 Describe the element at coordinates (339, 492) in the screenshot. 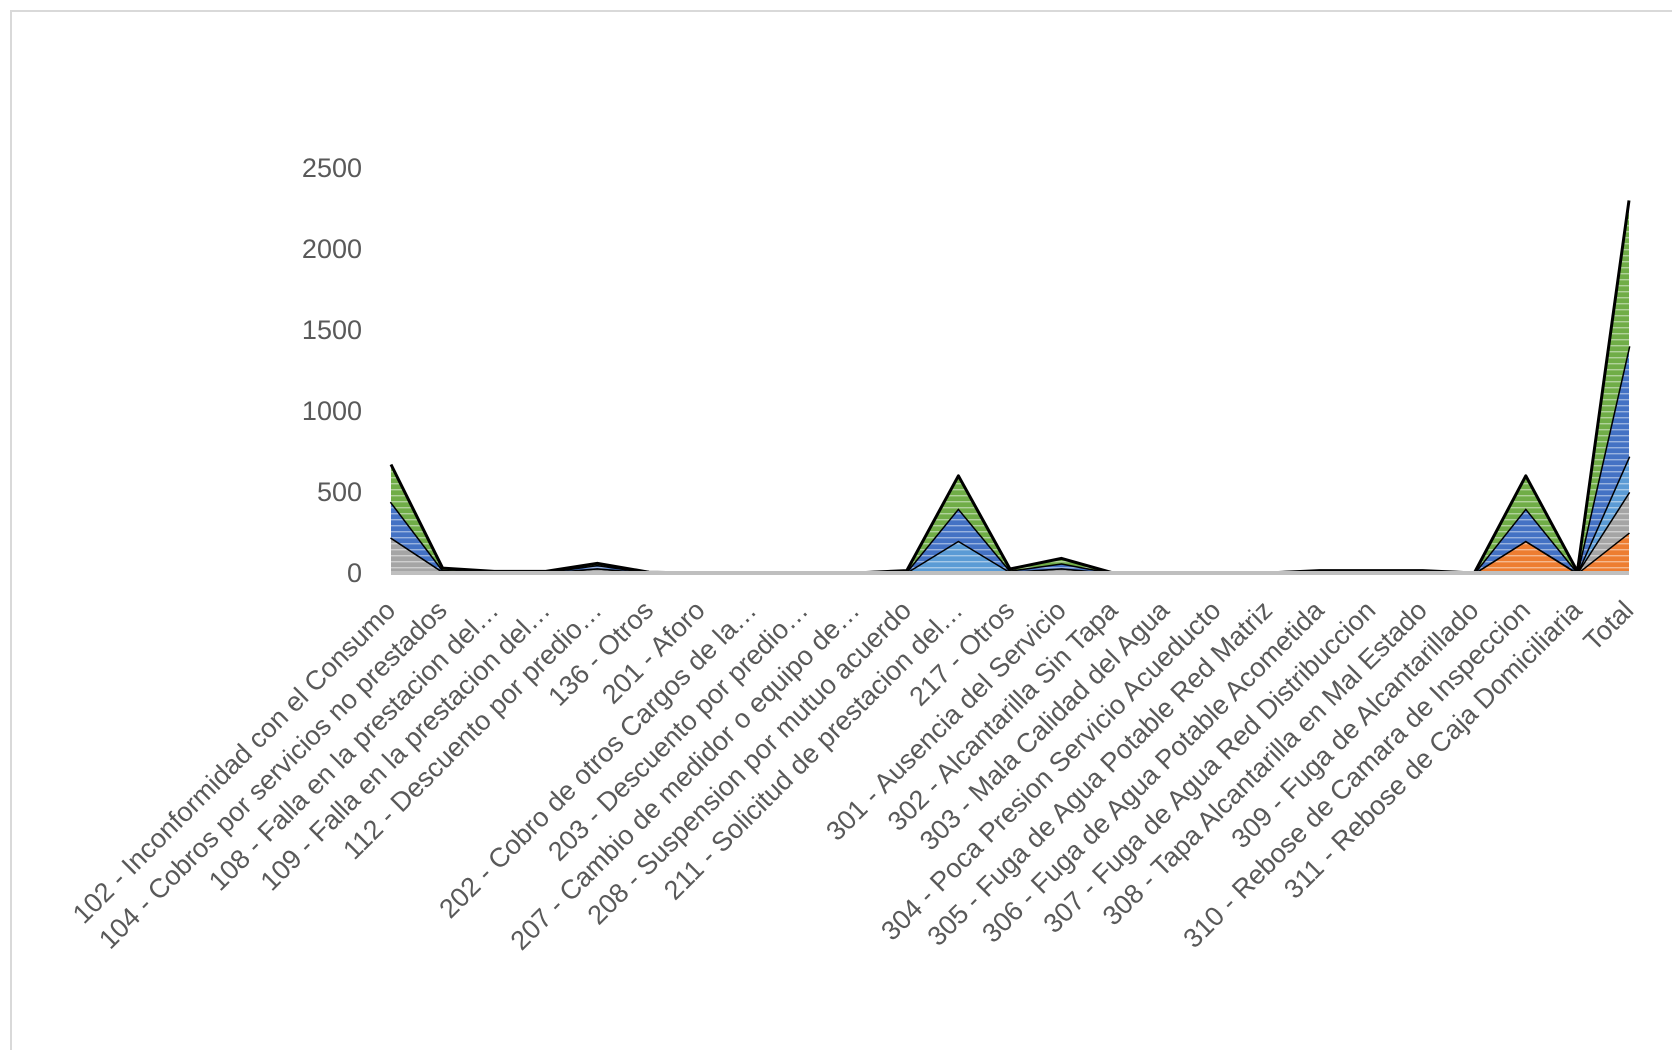

I see `y-tick-label: 500` at that location.